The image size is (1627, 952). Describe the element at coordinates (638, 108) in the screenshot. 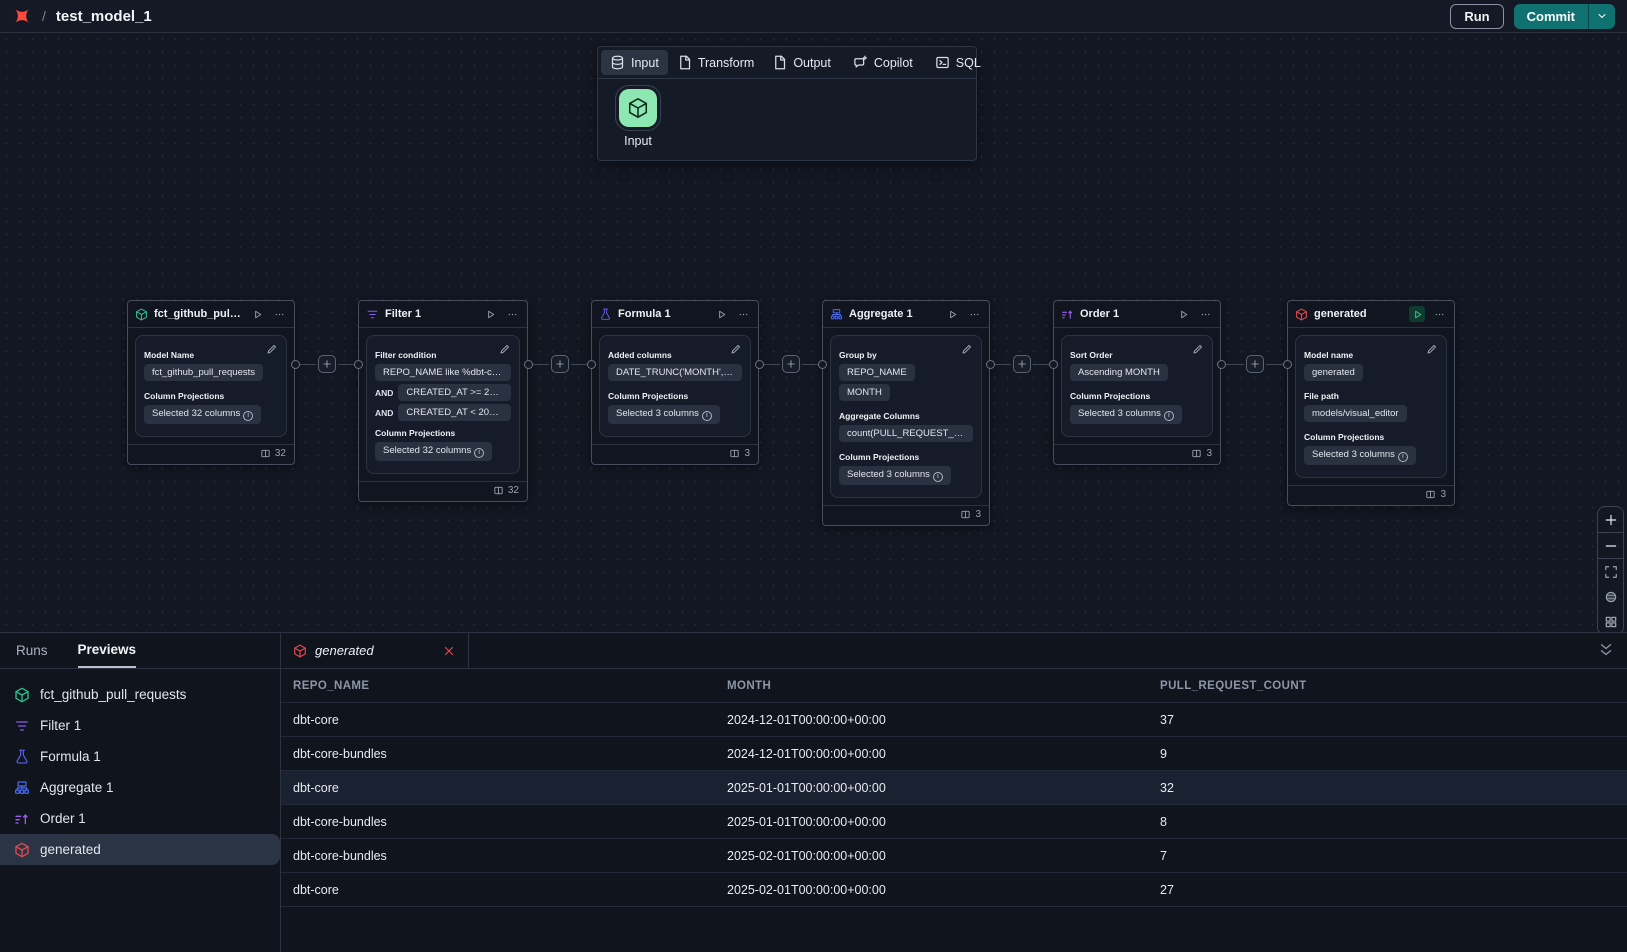

I see `input-node-tile` at that location.